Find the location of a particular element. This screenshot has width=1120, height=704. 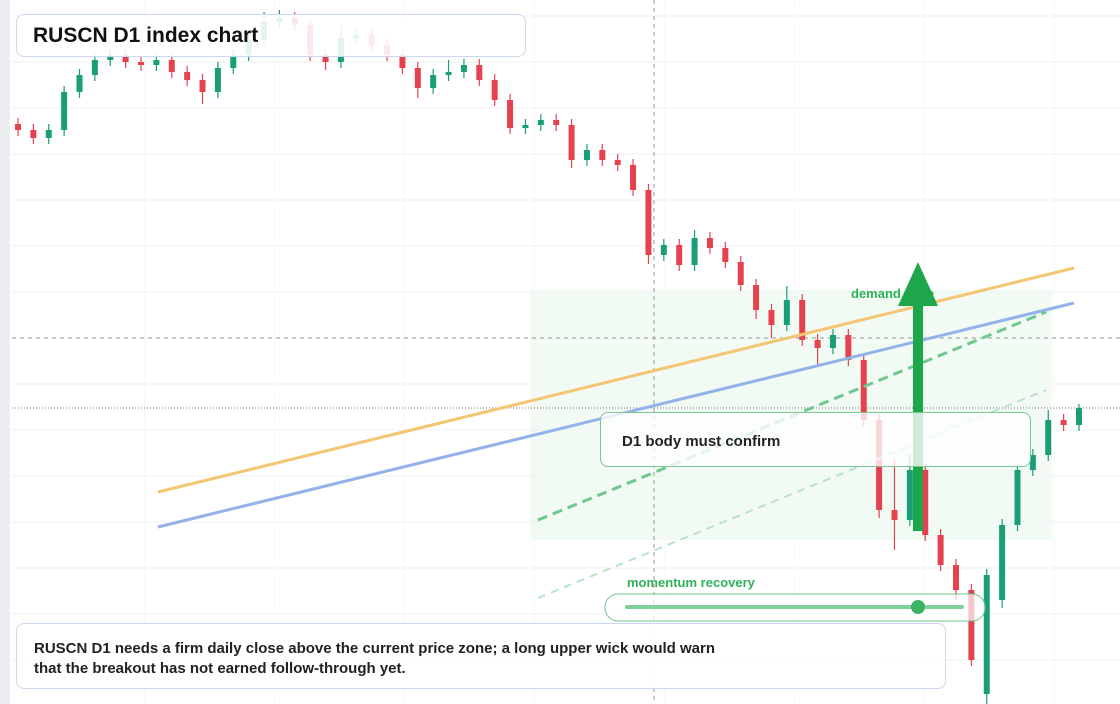

left-strip is located at coordinates (5, 352).